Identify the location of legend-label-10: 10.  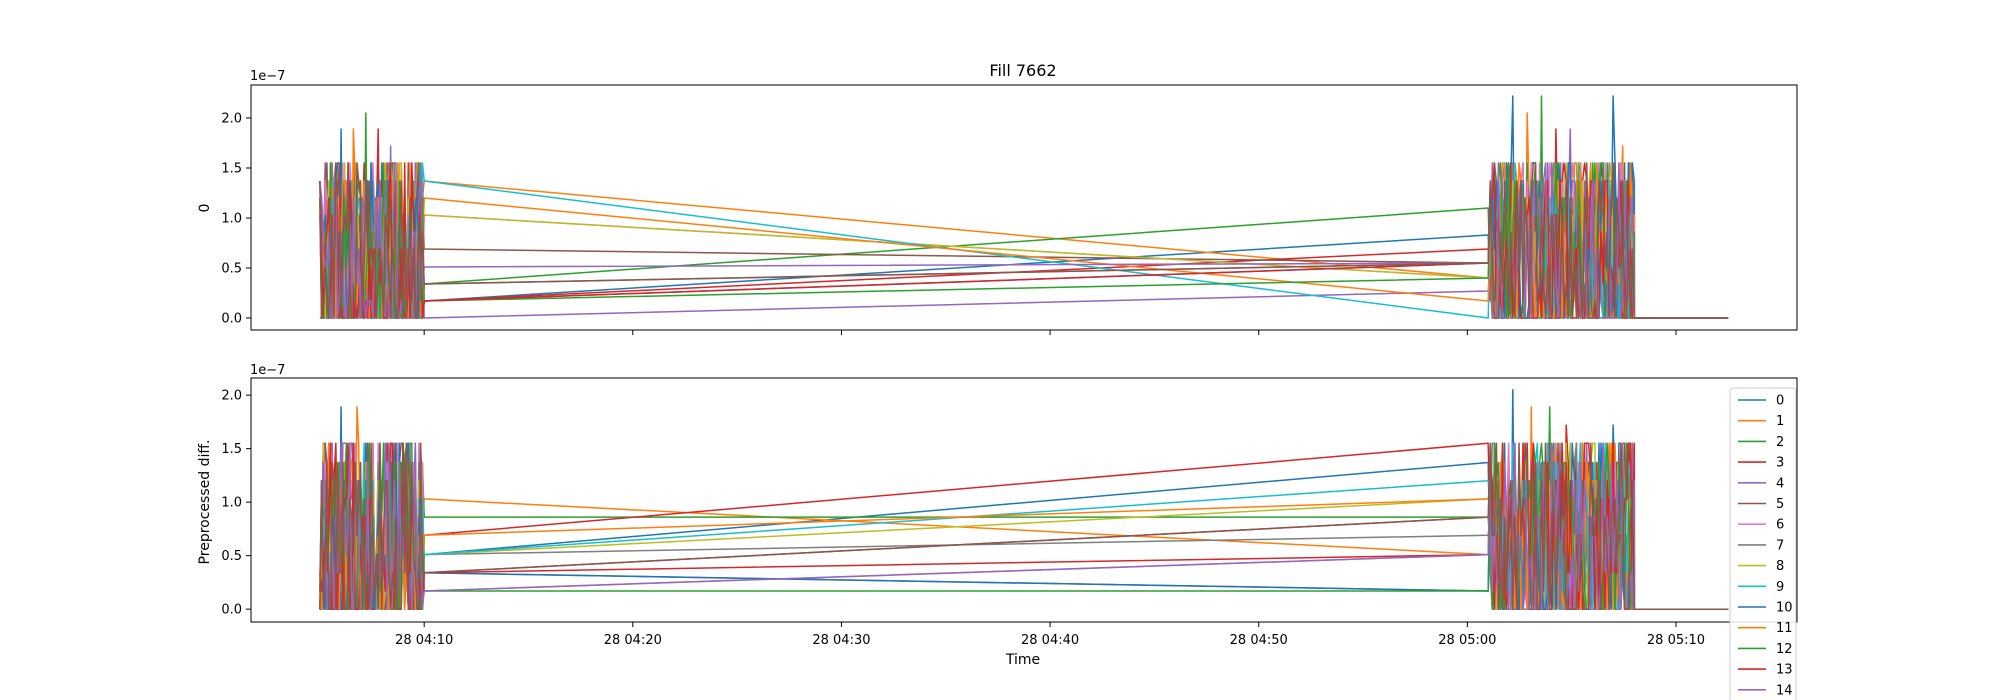
(1784, 608).